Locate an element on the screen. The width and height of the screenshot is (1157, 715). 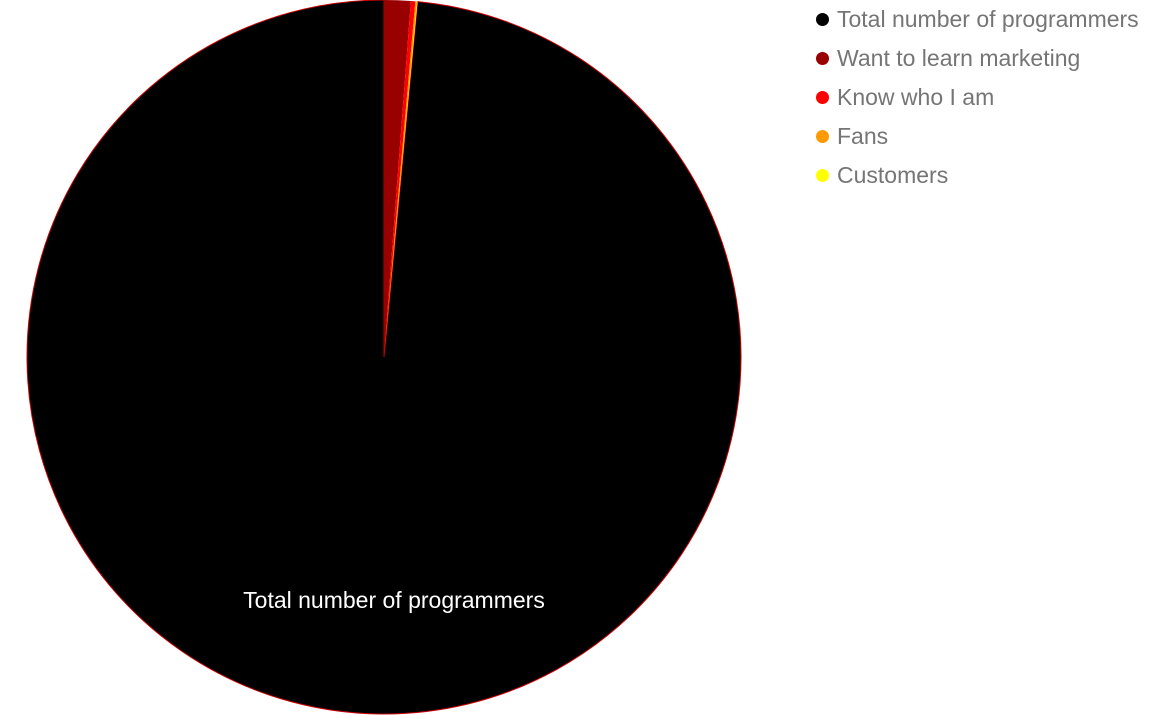
legend-label: Fans is located at coordinates (863, 136).